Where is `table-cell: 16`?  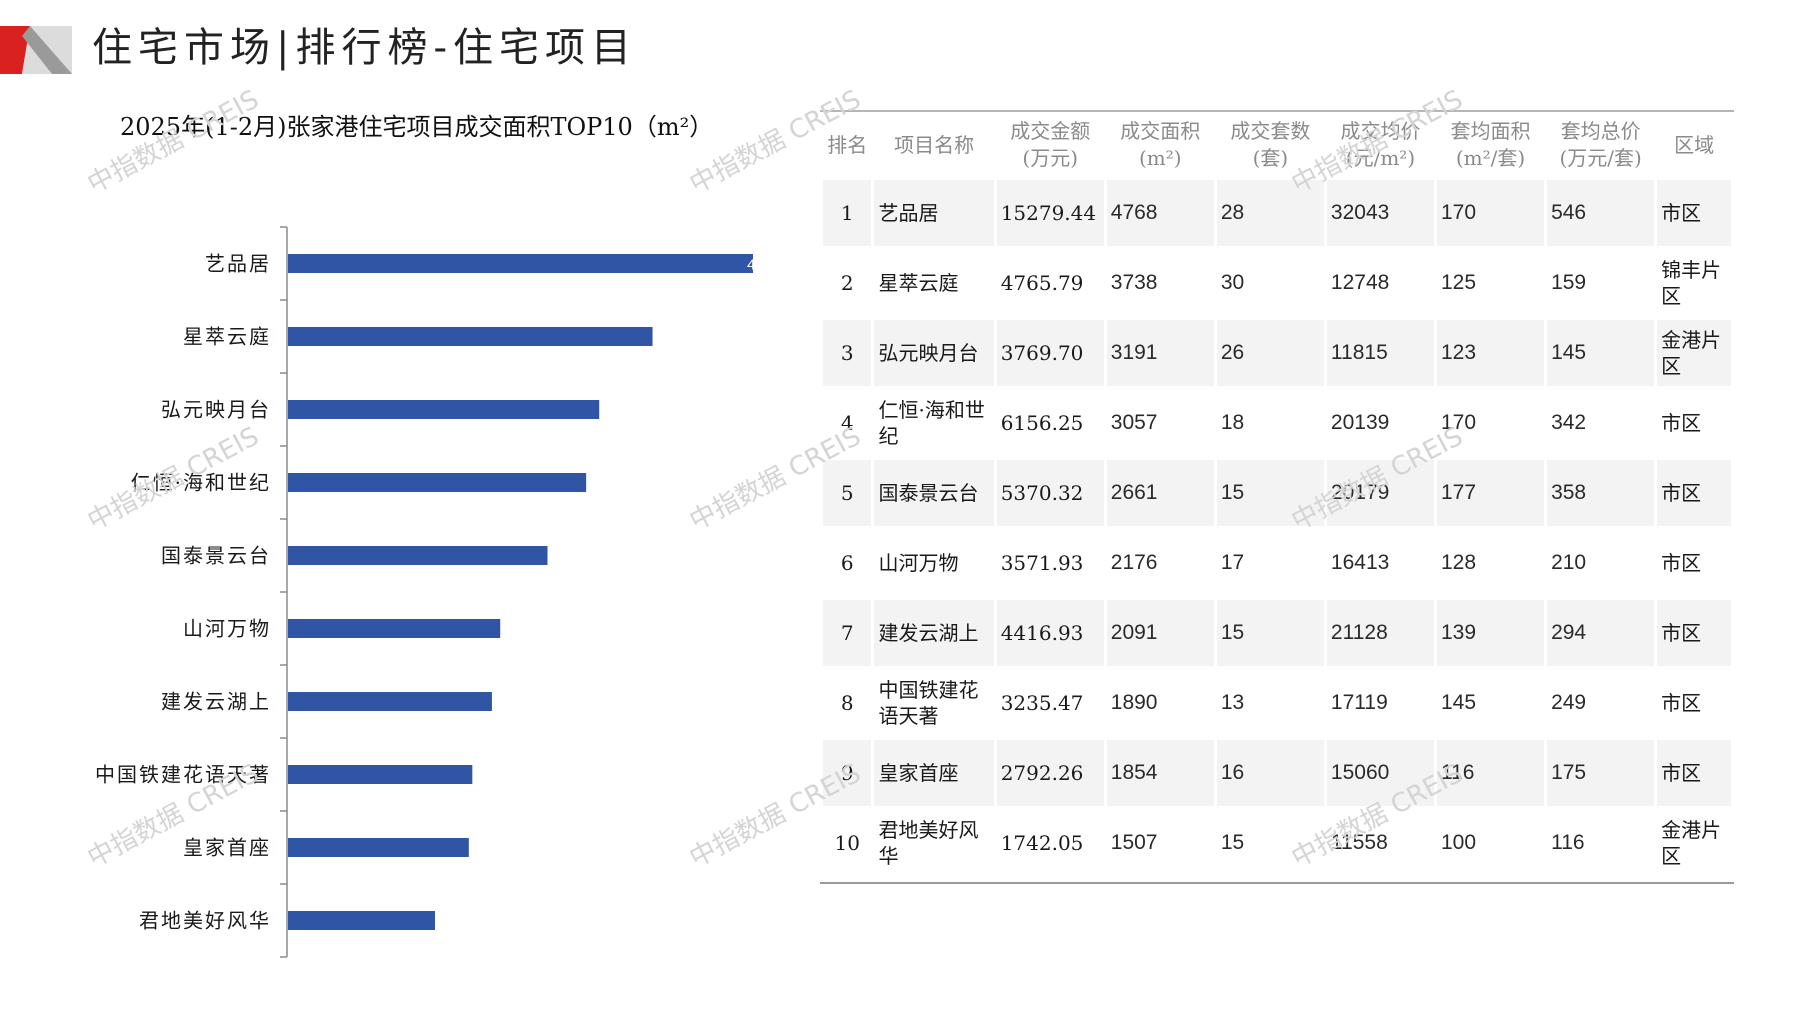 table-cell: 16 is located at coordinates (1270, 773).